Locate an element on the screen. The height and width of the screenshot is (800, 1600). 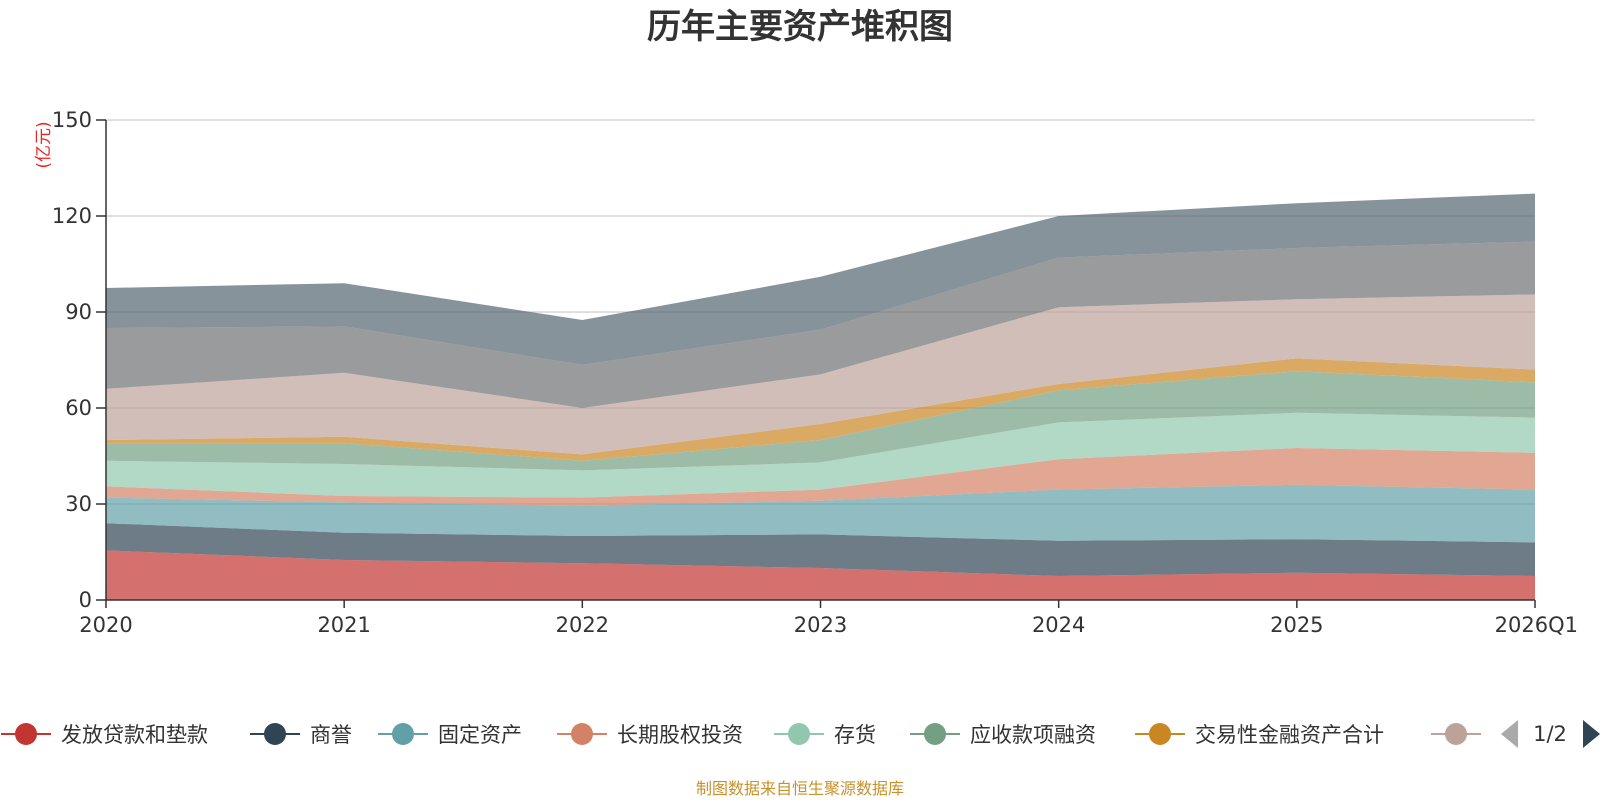
y-tick-label-0: 0 is located at coordinates (85, 600).